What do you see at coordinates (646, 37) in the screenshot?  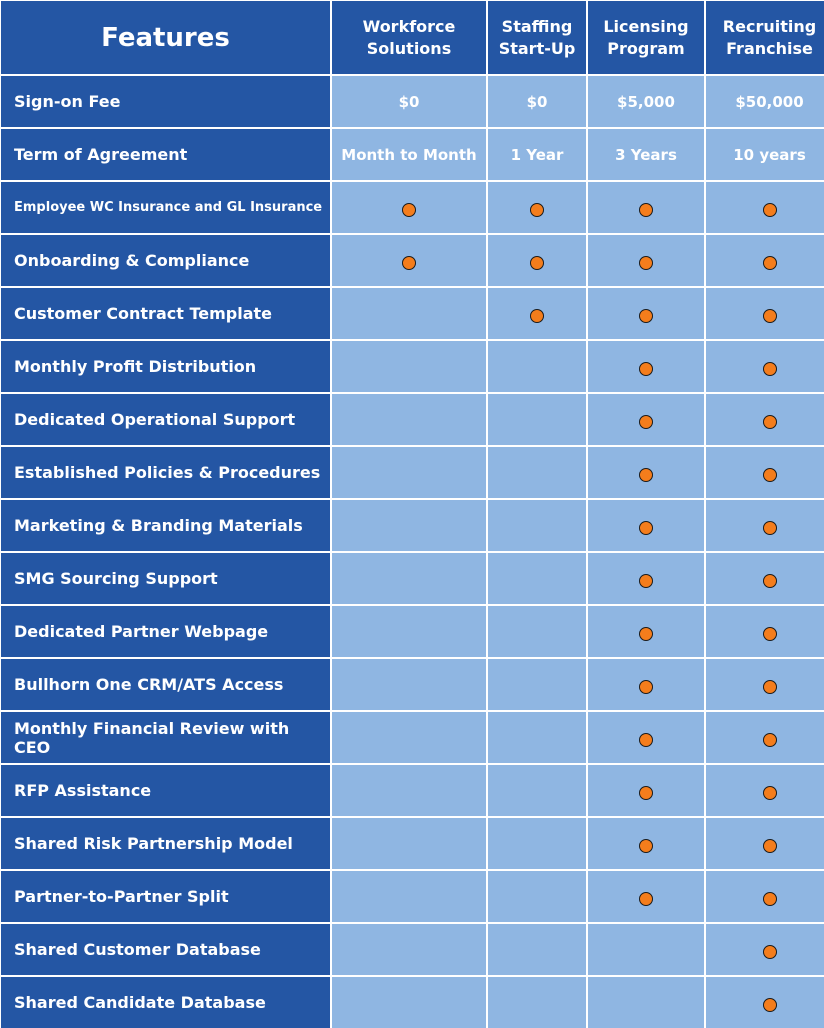 I see `plan-header-licensing-program: Licensing Program` at bounding box center [646, 37].